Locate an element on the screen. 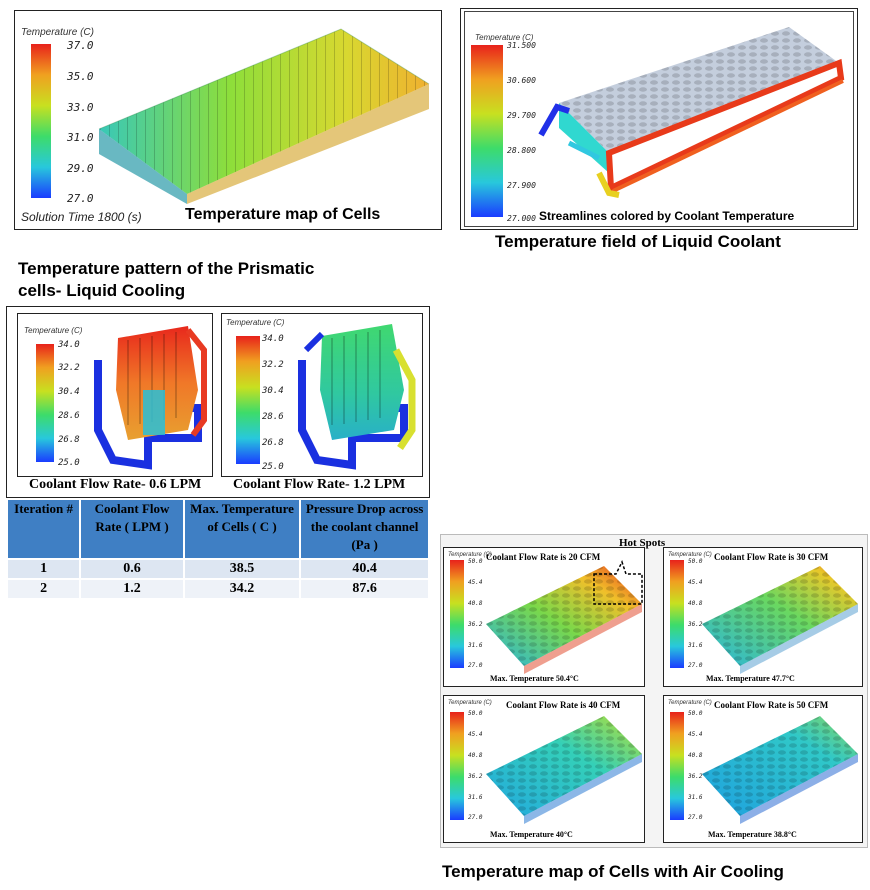 Image resolution: width=870 pixels, height=890 pixels. liquid-coolant-title: Temperature field of Liquid Coolant is located at coordinates (638, 241).